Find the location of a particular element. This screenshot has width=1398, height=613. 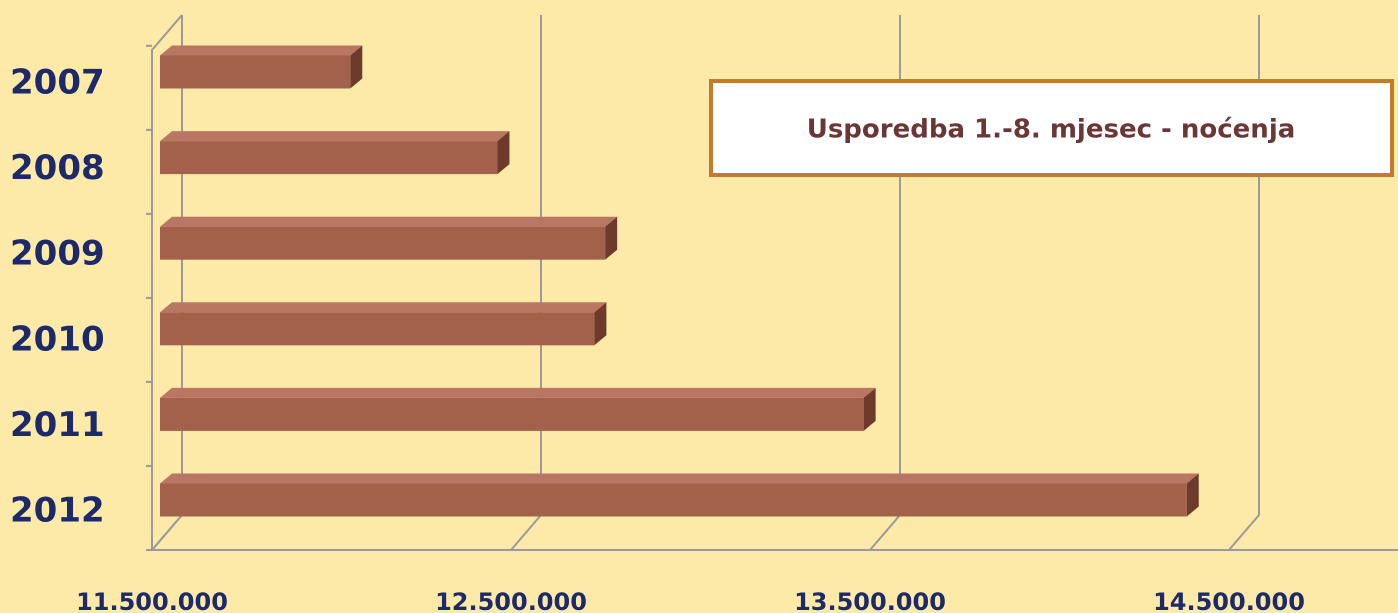

title-box is located at coordinates (1051, 128).